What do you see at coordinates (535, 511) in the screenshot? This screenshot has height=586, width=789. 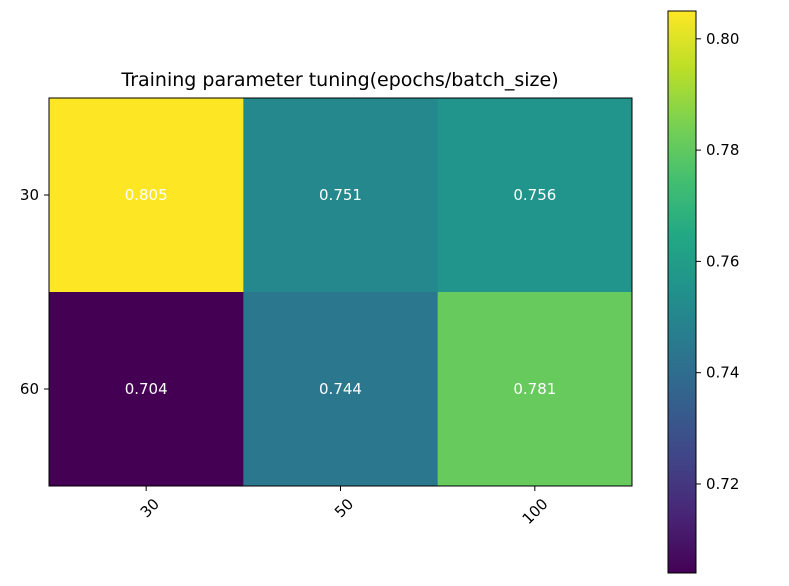 I see `x-tick-label: 100` at bounding box center [535, 511].